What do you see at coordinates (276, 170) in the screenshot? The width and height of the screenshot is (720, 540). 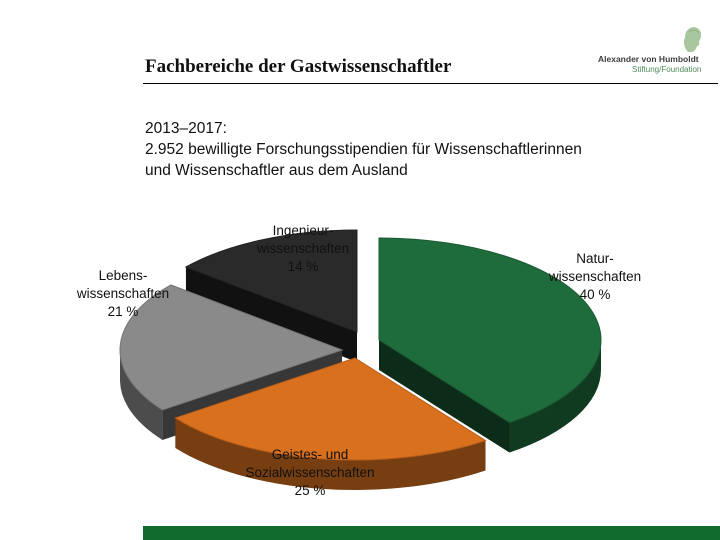 I see `subtitle-line: und Wissenschaftler aus dem Ausland` at bounding box center [276, 170].